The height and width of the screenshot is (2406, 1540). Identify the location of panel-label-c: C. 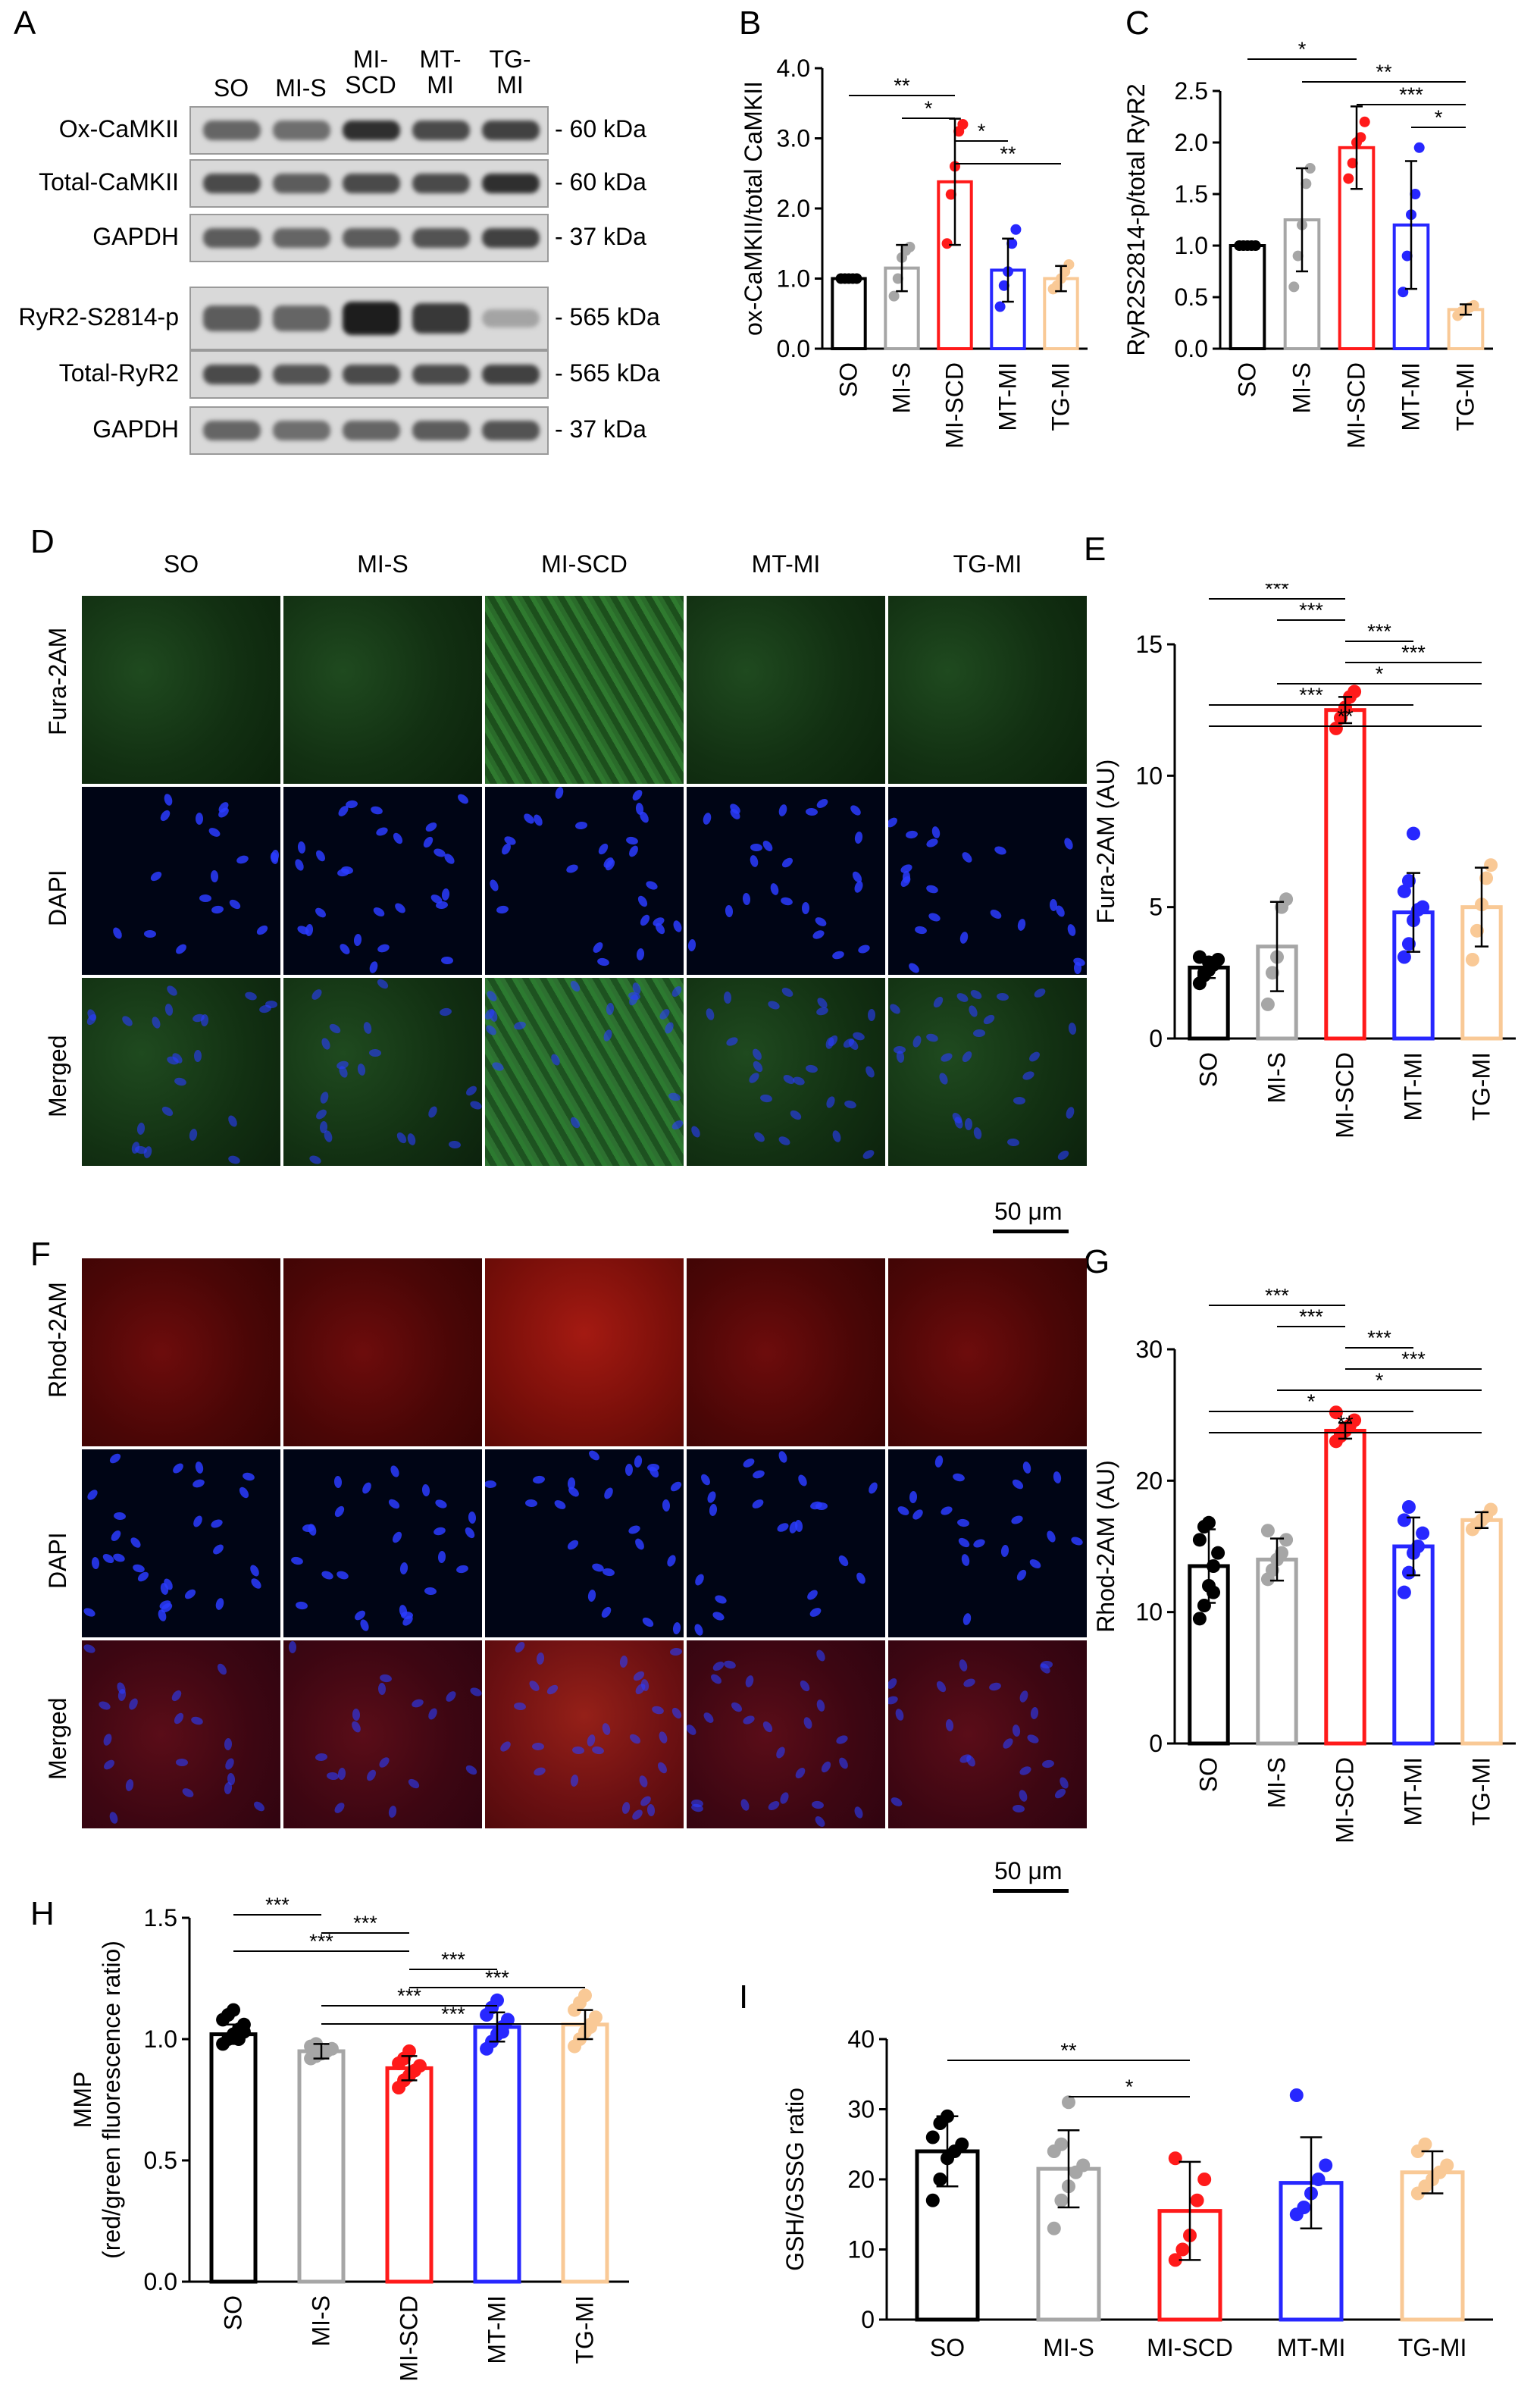
(1137, 24).